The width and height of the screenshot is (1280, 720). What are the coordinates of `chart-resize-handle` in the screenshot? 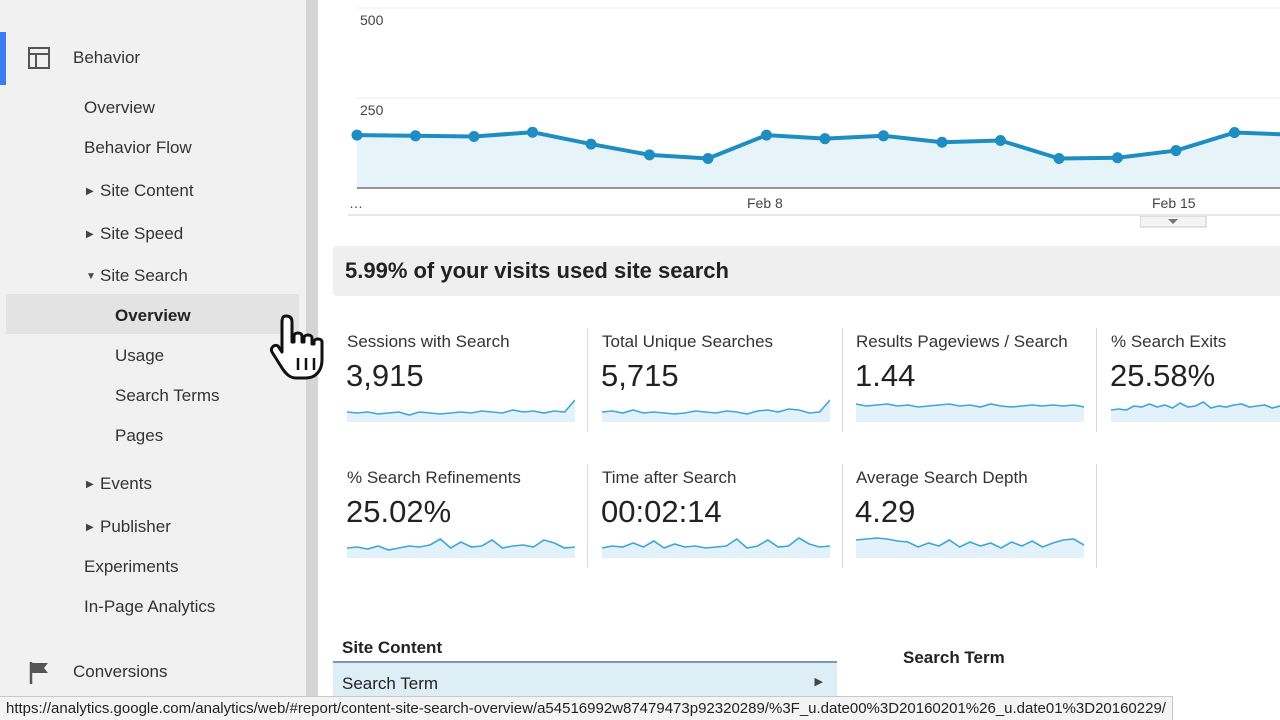 It's located at (1174, 222).